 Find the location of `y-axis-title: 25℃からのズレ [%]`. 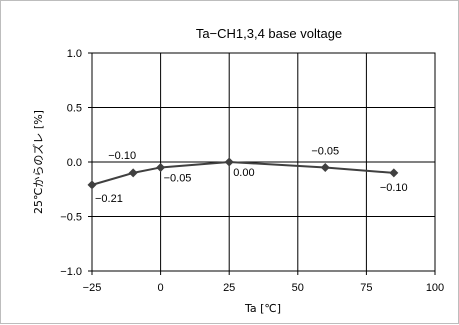

y-axis-title: 25℃からのズレ [%] is located at coordinates (38, 162).